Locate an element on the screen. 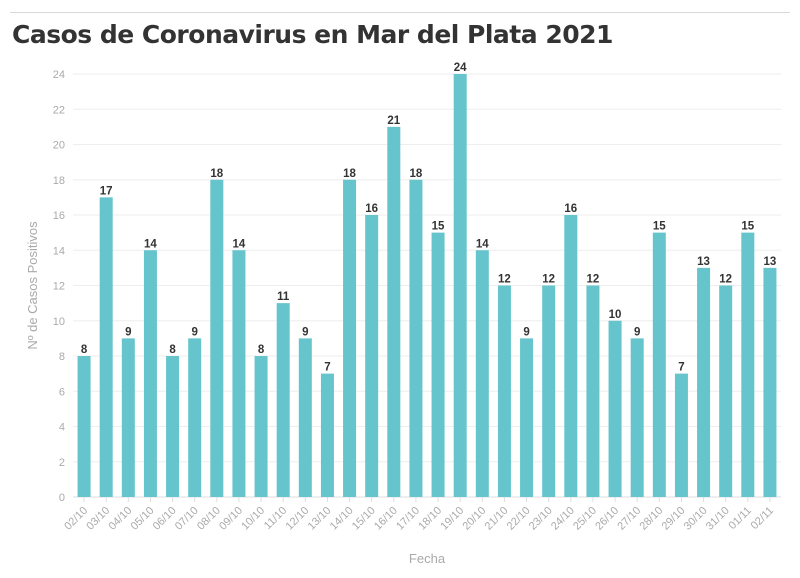 Image resolution: width=800 pixels, height=578 pixels. x-tick-label: 17/10 is located at coordinates (408, 519).